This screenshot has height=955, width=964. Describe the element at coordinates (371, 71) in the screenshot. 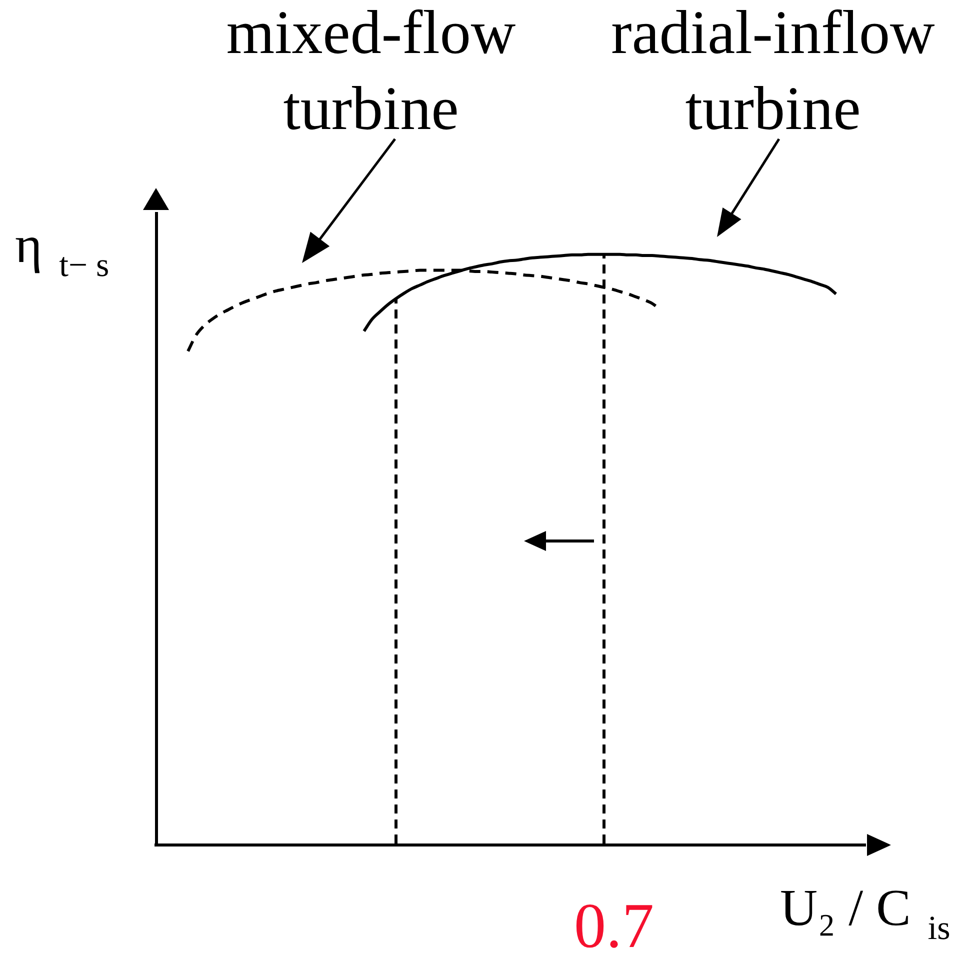

I see `text: mixed-flow turbine` at that location.